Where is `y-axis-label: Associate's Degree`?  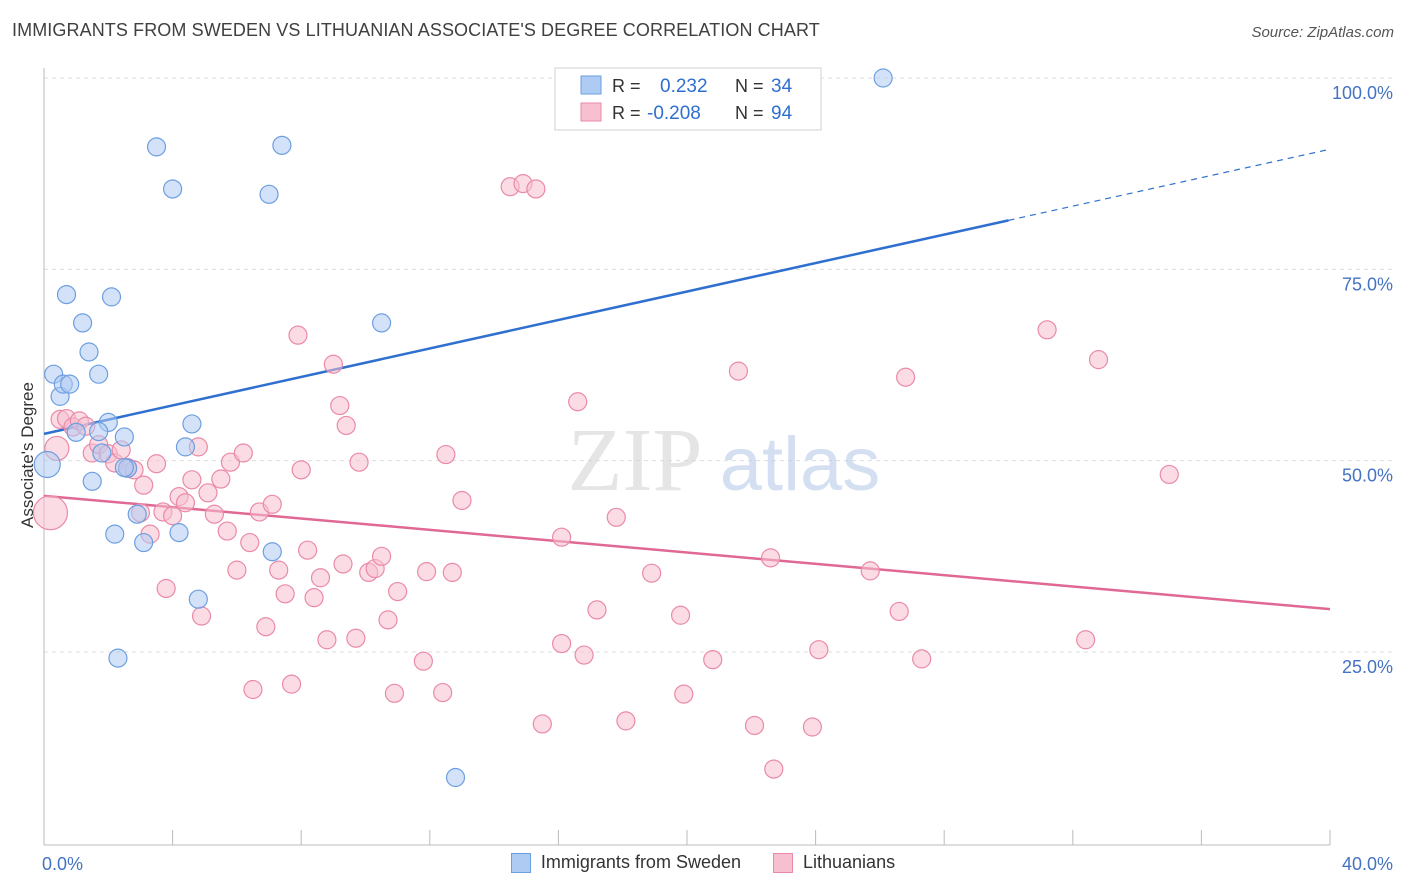
y-axis-label: Associate's Degree is located at coordinates (27, 455).